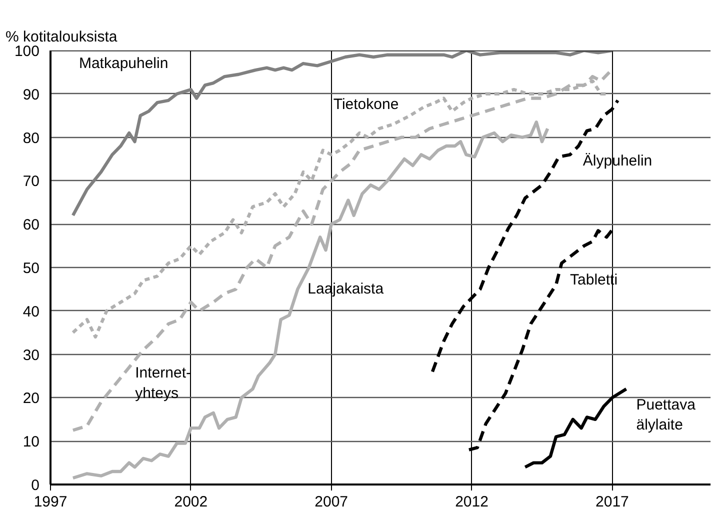  Describe the element at coordinates (612, 502) in the screenshot. I see `x-tick-label: 2017` at that location.